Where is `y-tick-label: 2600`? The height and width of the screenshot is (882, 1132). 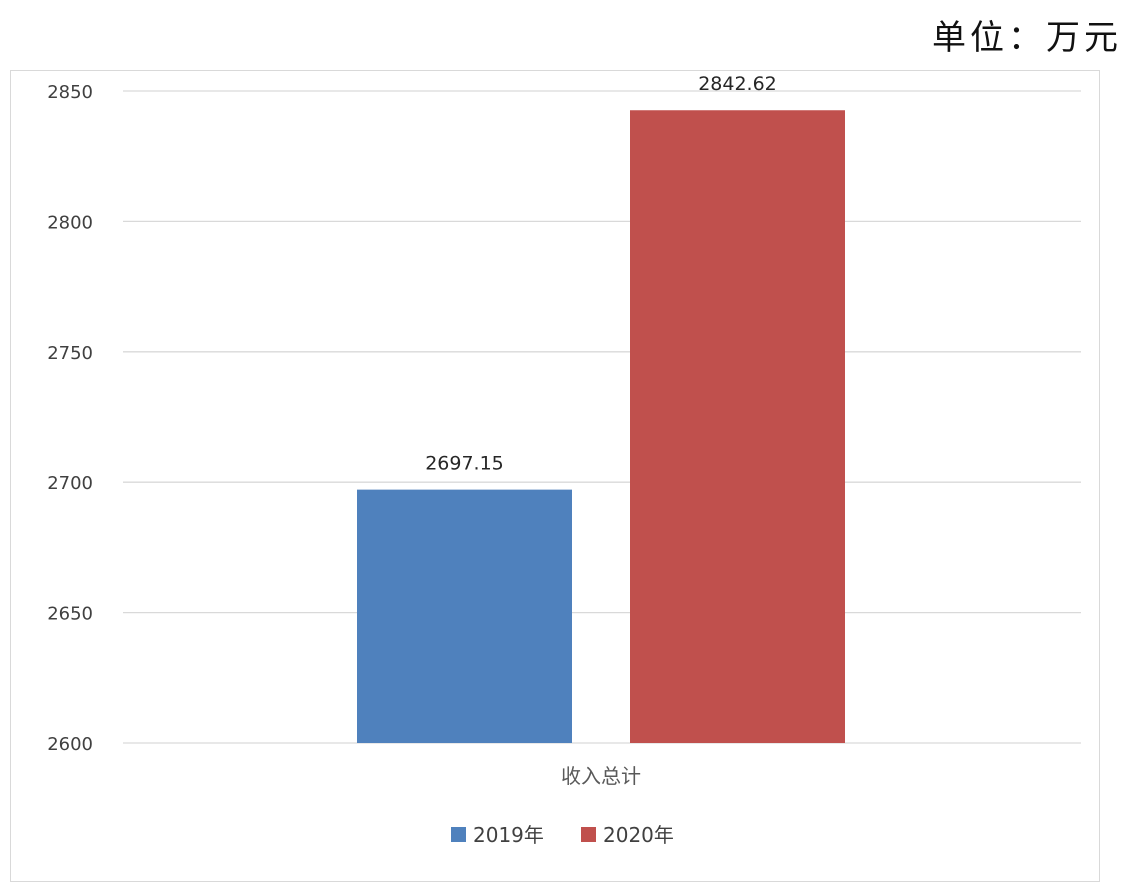 y-tick-label: 2600 is located at coordinates (70, 744).